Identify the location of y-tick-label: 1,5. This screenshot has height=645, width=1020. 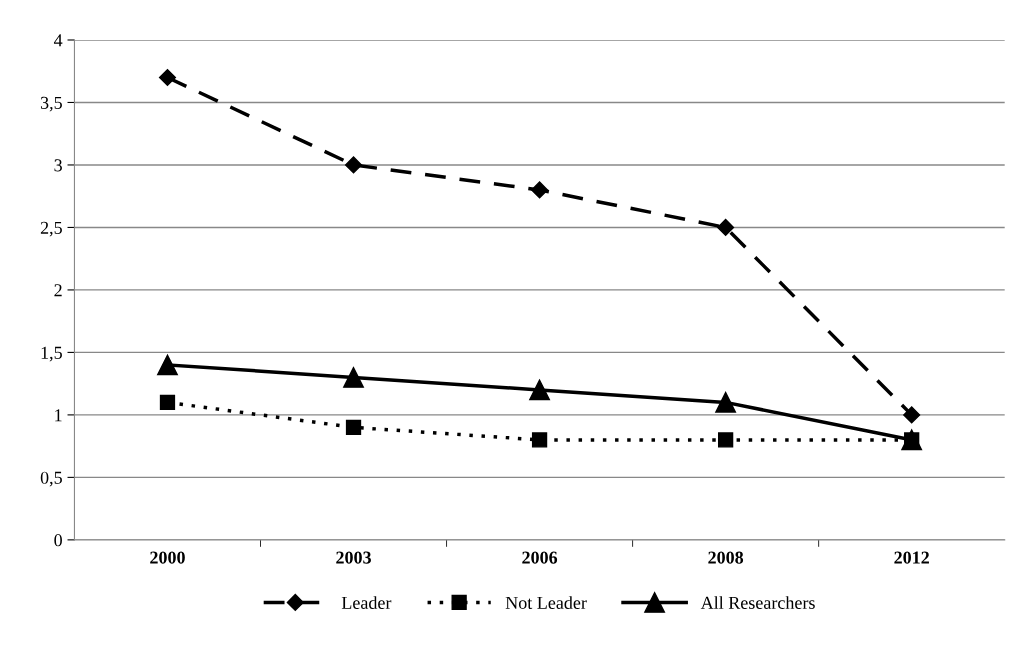
(51, 354).